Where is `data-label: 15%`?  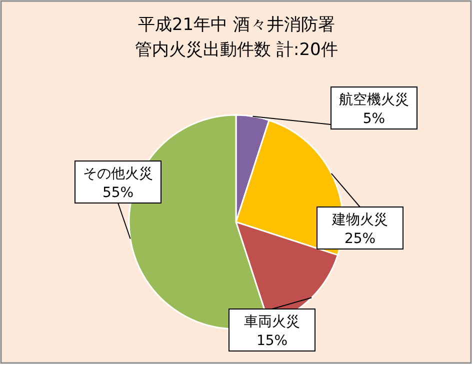 data-label: 15% is located at coordinates (272, 341).